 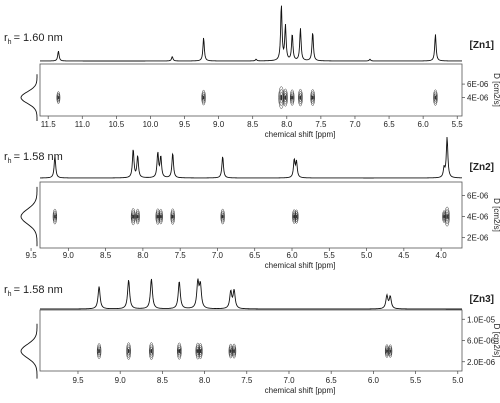 What do you see at coordinates (38, 157) in the screenshot?
I see `rh-value: = 1.58 nm` at bounding box center [38, 157].